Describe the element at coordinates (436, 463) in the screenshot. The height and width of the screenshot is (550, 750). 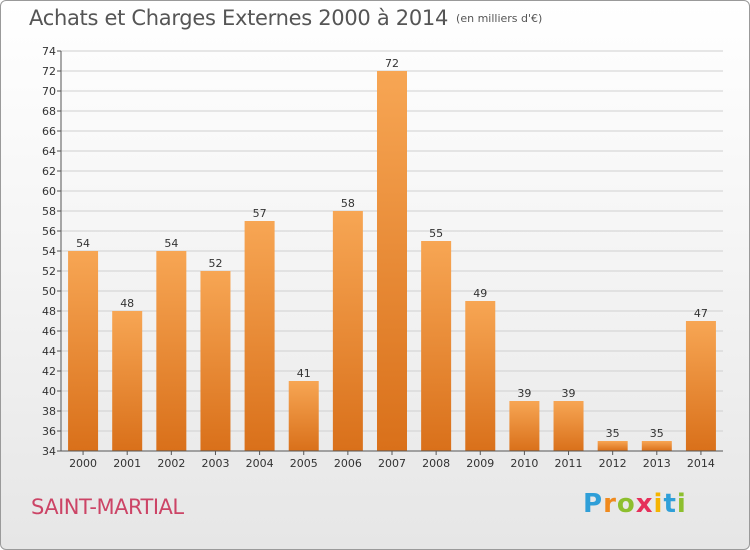
I see `x-tick-label: 2008` at that location.